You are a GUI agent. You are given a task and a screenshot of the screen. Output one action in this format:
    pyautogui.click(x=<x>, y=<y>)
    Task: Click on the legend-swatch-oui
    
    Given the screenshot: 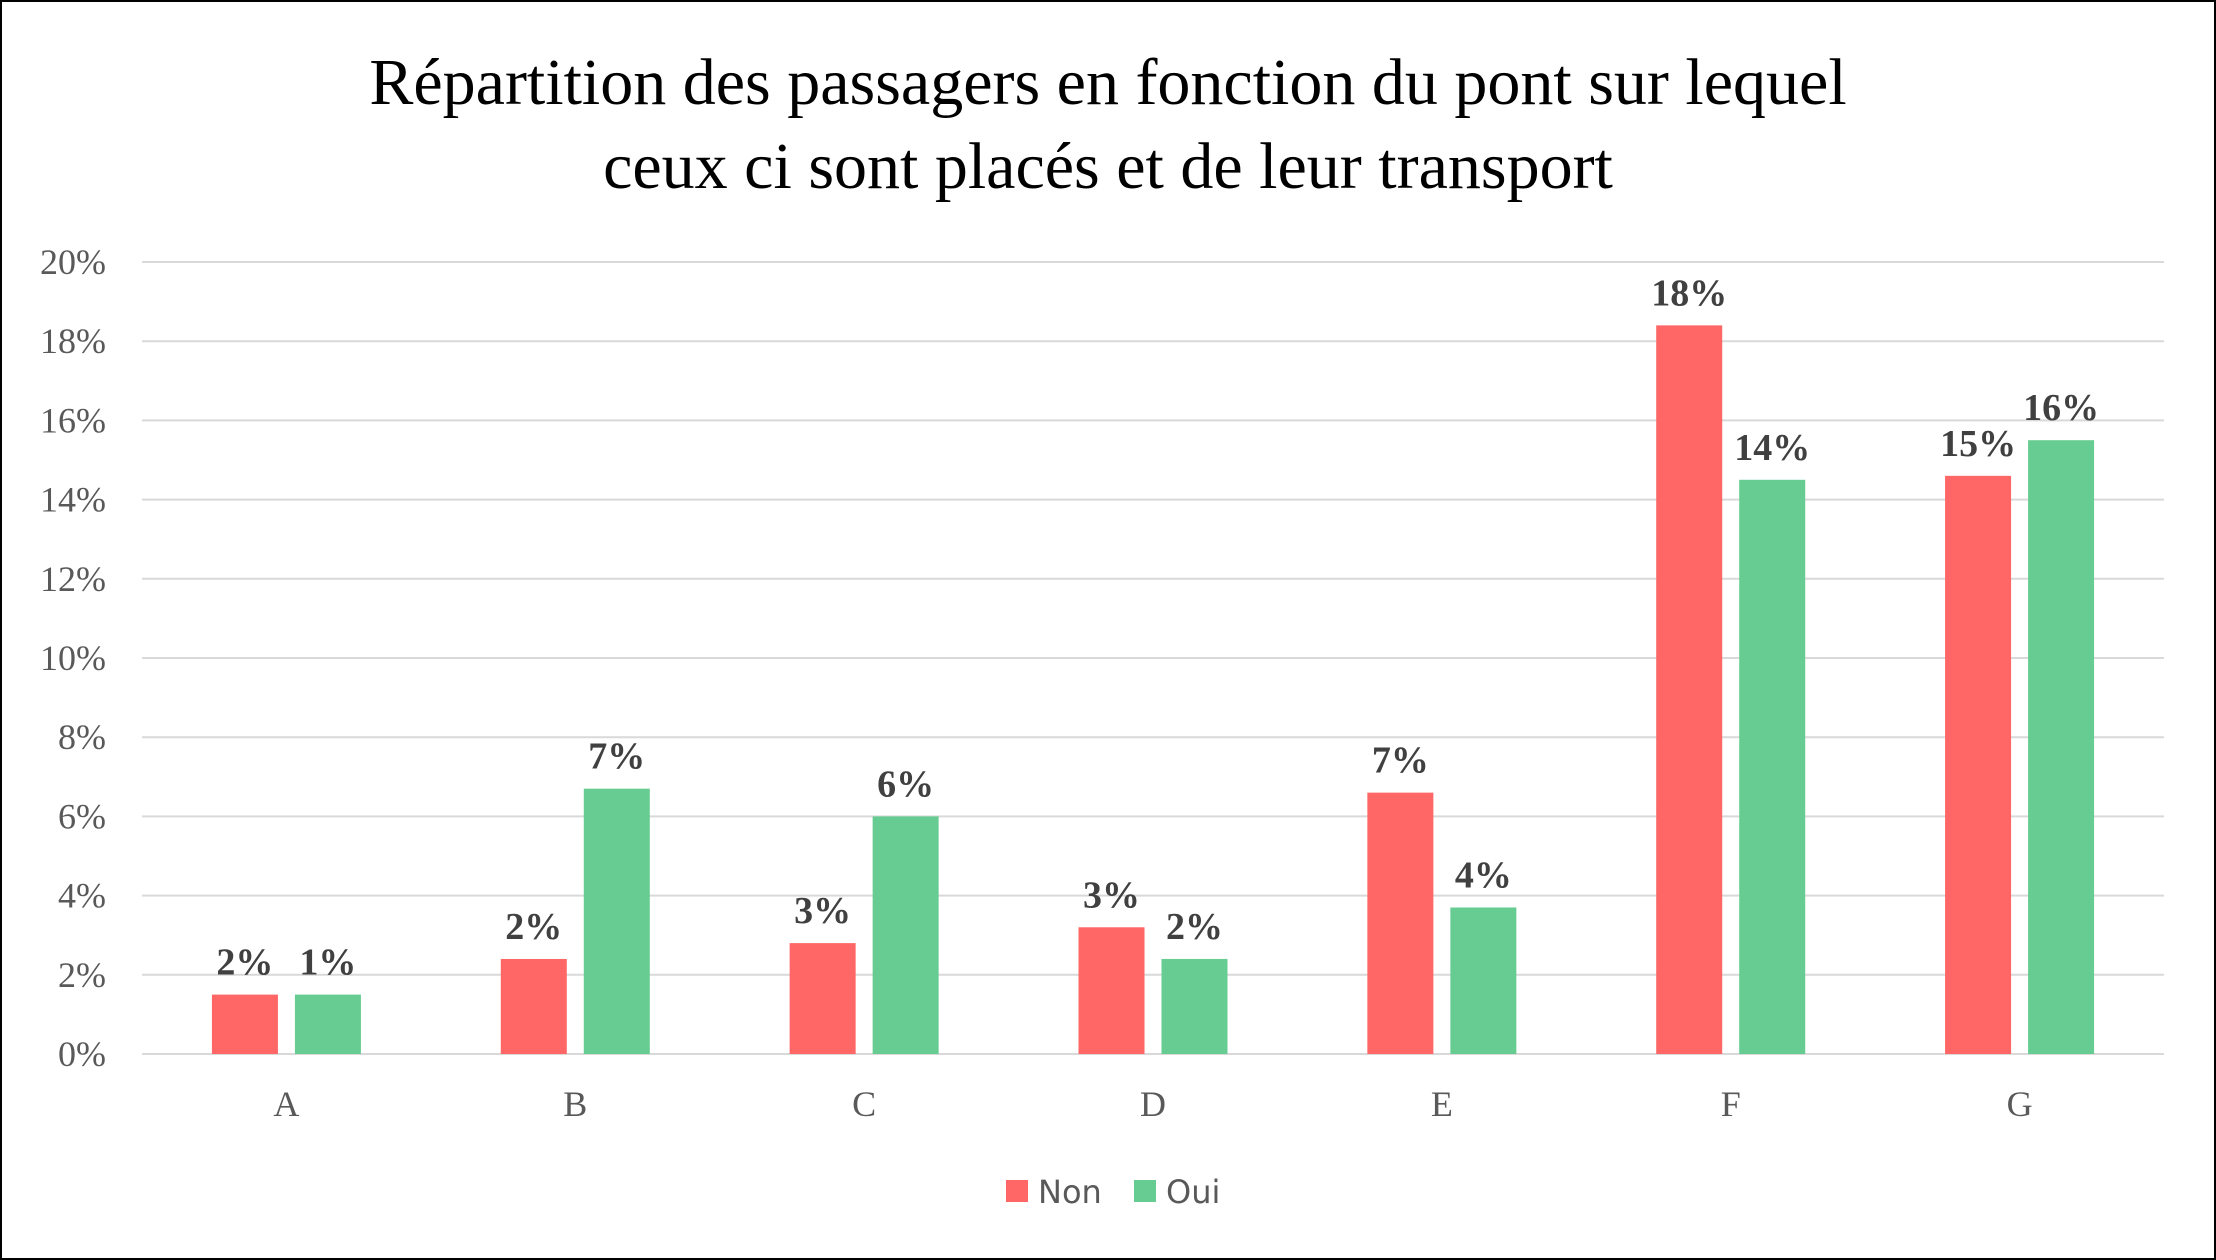 What is the action you would take?
    pyautogui.click(x=1145, y=1191)
    